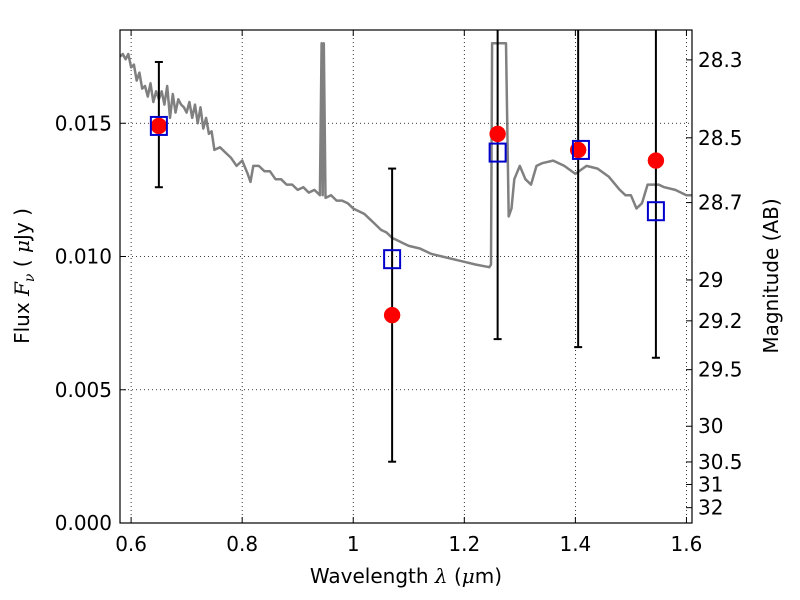  What do you see at coordinates (720, 462) in the screenshot?
I see `y2-tick-label: 30.5` at bounding box center [720, 462].